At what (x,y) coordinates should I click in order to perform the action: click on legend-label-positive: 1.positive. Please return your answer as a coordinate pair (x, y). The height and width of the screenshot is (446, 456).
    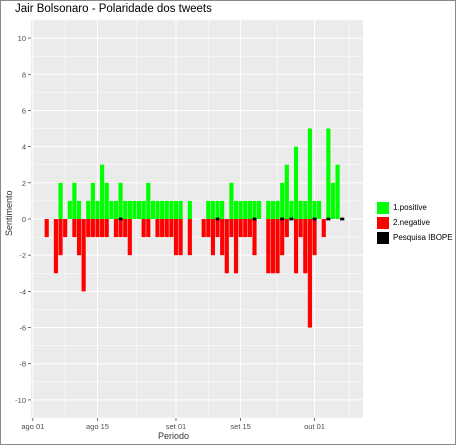
    Looking at the image, I should click on (410, 207).